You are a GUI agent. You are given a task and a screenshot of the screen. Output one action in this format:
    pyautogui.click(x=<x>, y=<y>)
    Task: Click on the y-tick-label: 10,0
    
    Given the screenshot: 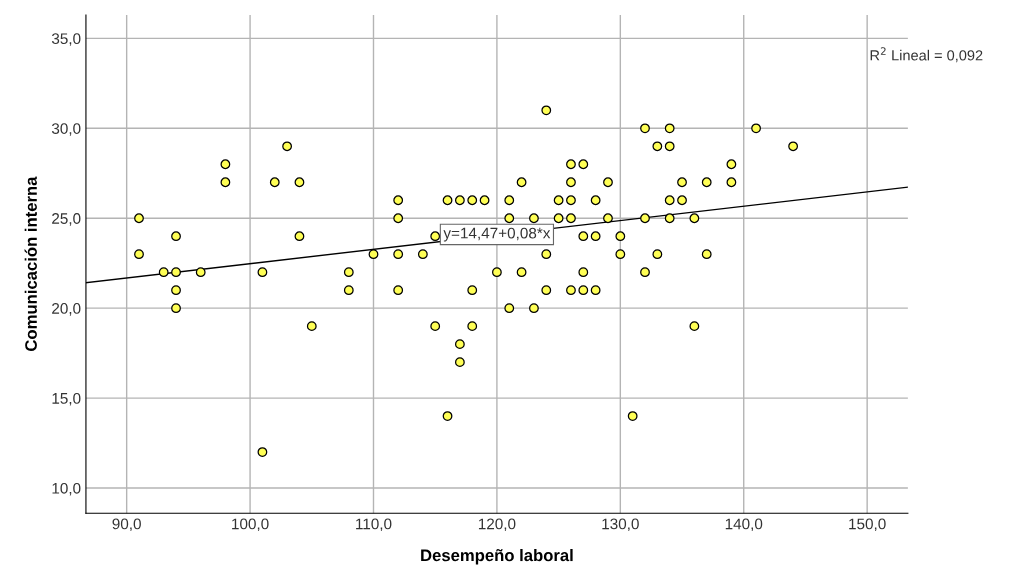 What is the action you would take?
    pyautogui.click(x=66, y=489)
    